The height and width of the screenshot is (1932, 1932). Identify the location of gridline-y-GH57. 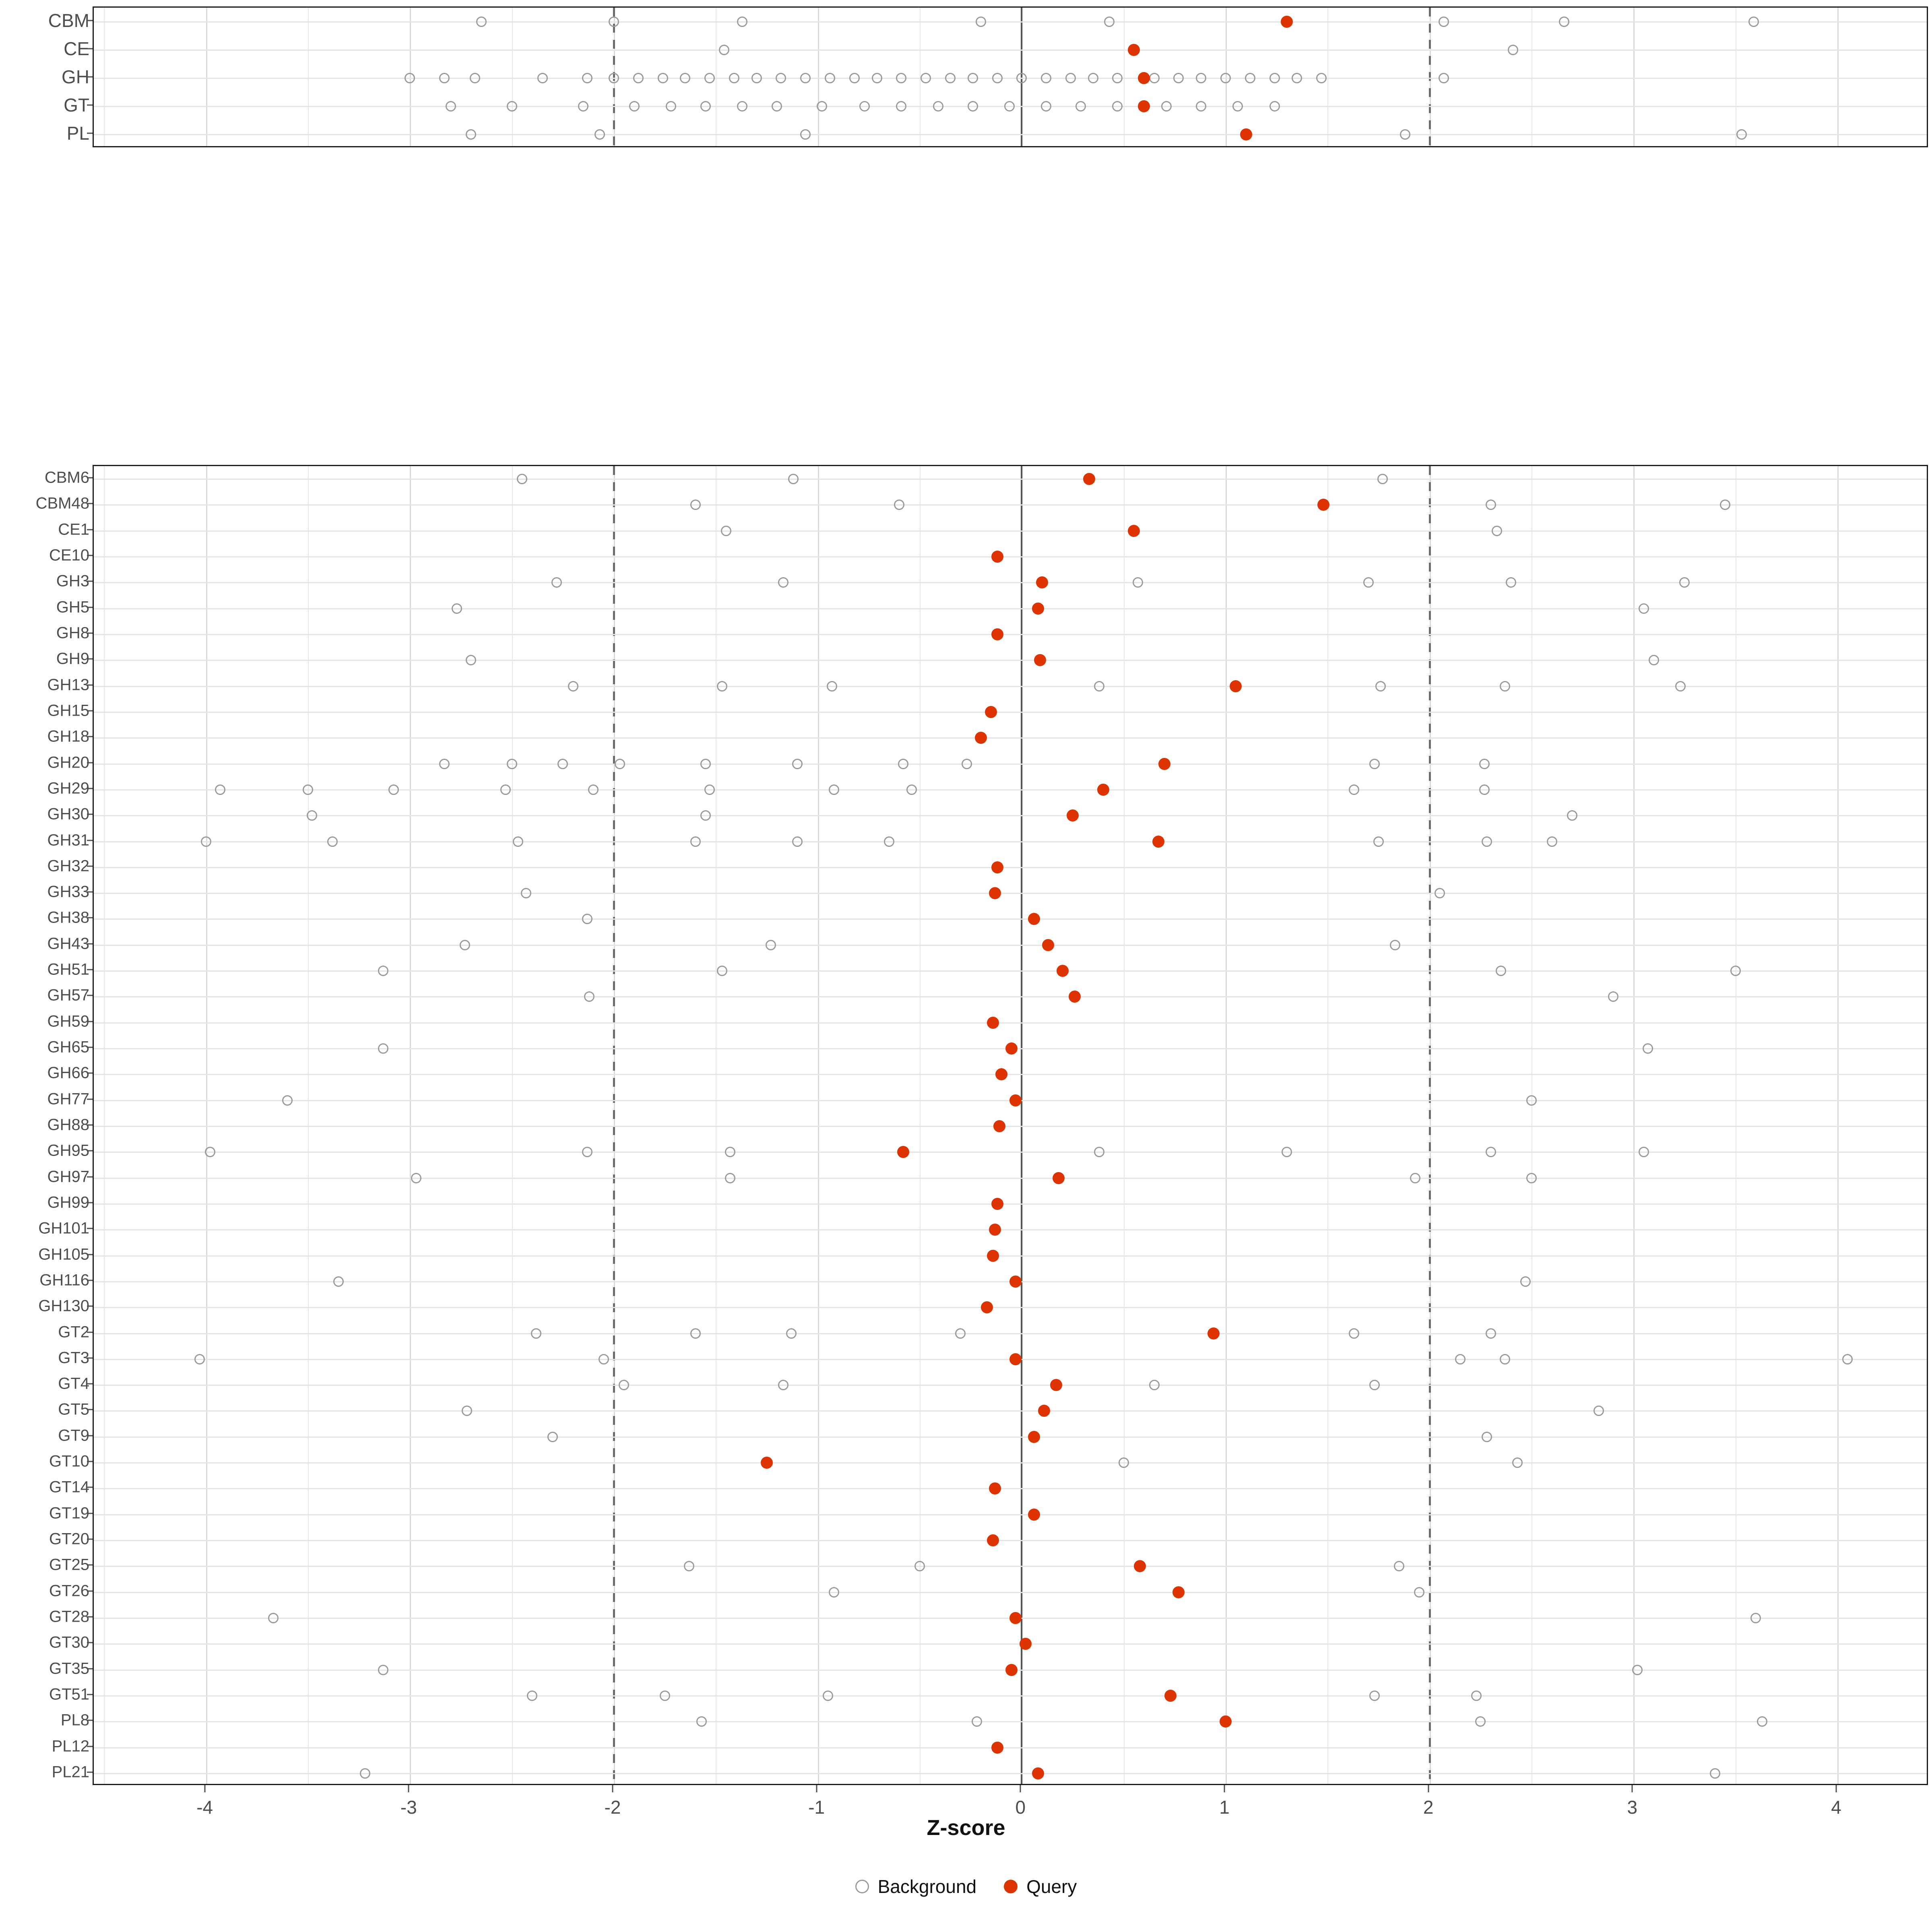
(1010, 997).